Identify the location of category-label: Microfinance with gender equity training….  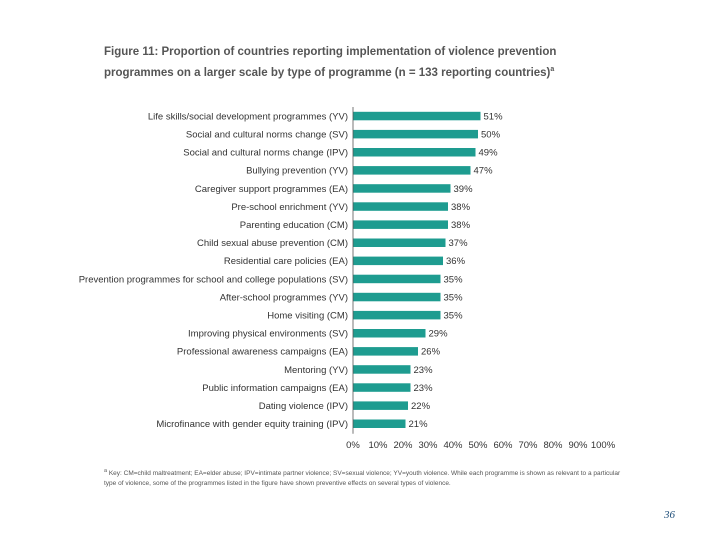
(252, 424).